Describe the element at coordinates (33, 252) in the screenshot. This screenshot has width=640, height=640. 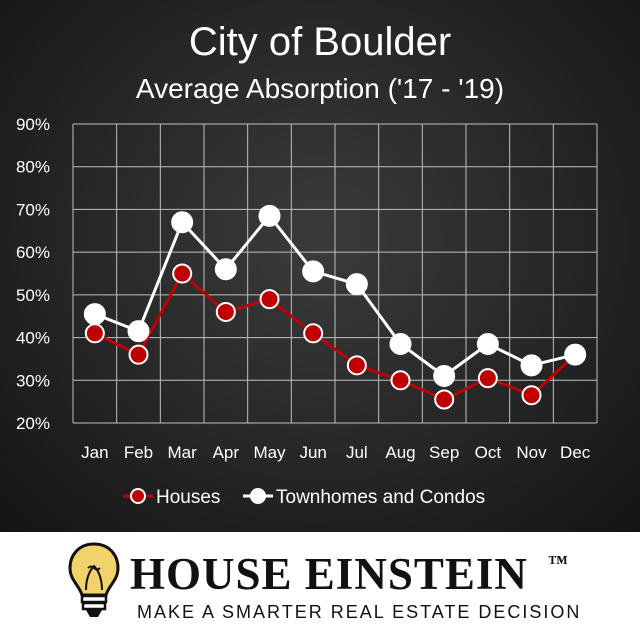
I see `y-tick-label: 60%` at that location.